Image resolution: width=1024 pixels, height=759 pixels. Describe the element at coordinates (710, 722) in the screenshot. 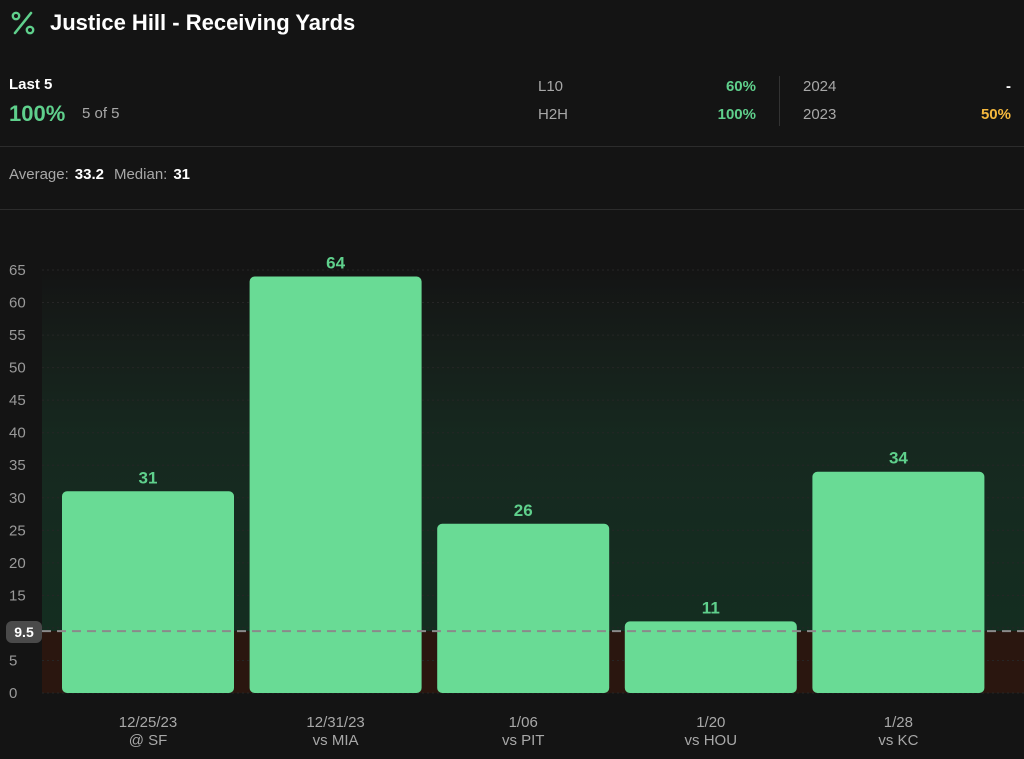

I see `x-tick-date: 1/20` at that location.